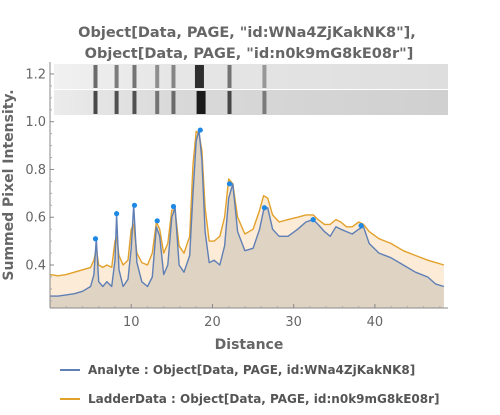  What do you see at coordinates (247, 33) in the screenshot?
I see `chart-title-line-1: Object[Data, PAGE, "id:WNa4ZjKakNK8"],` at bounding box center [247, 33].